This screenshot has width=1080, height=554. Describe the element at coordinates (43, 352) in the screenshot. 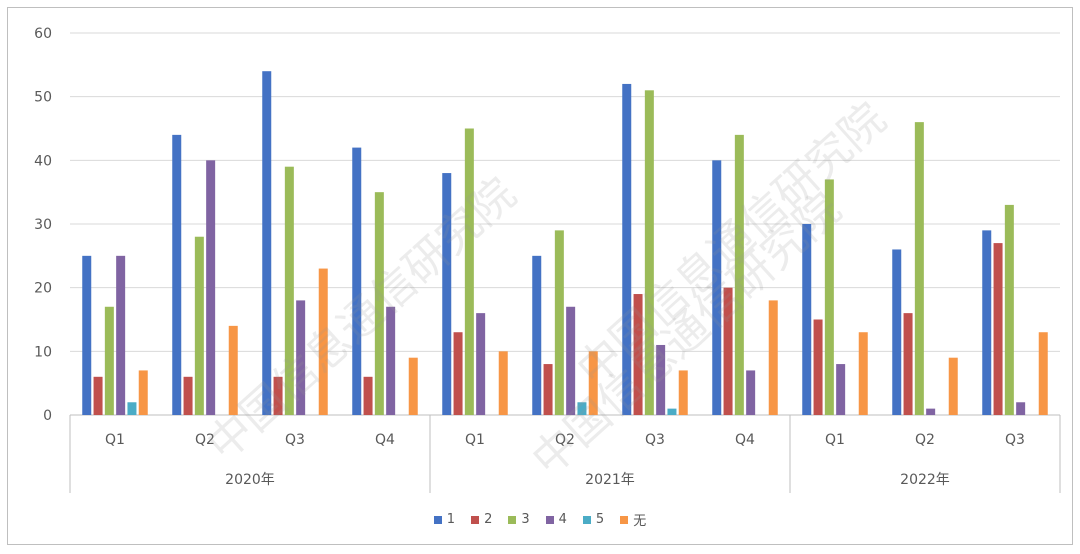

I see `y-tick-label: 10` at that location.